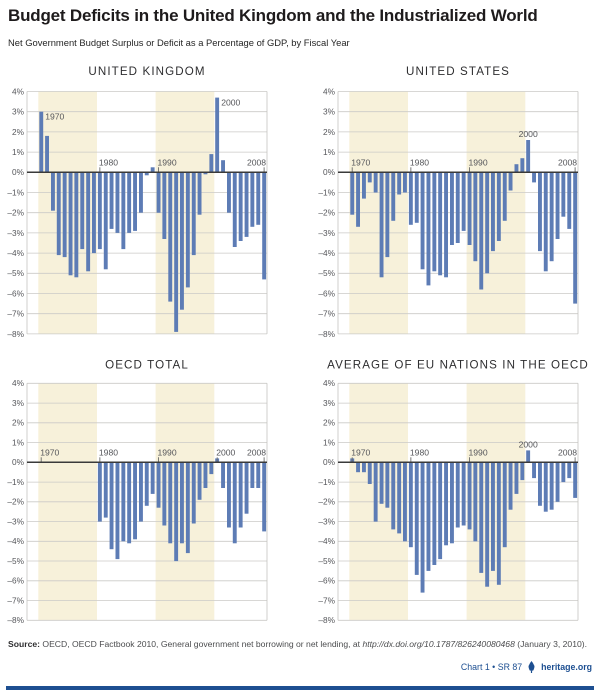  I want to click on chart-title: OECD TOTAL, so click(147, 365).